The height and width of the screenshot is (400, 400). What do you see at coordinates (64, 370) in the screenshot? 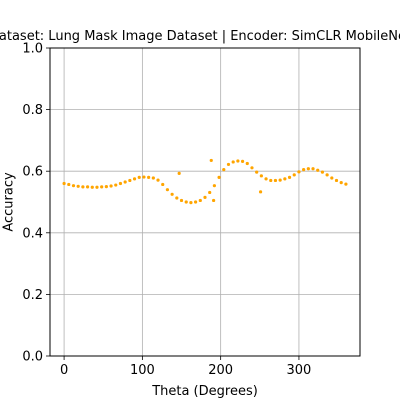
I see `x-tick-label: 0` at bounding box center [64, 370].